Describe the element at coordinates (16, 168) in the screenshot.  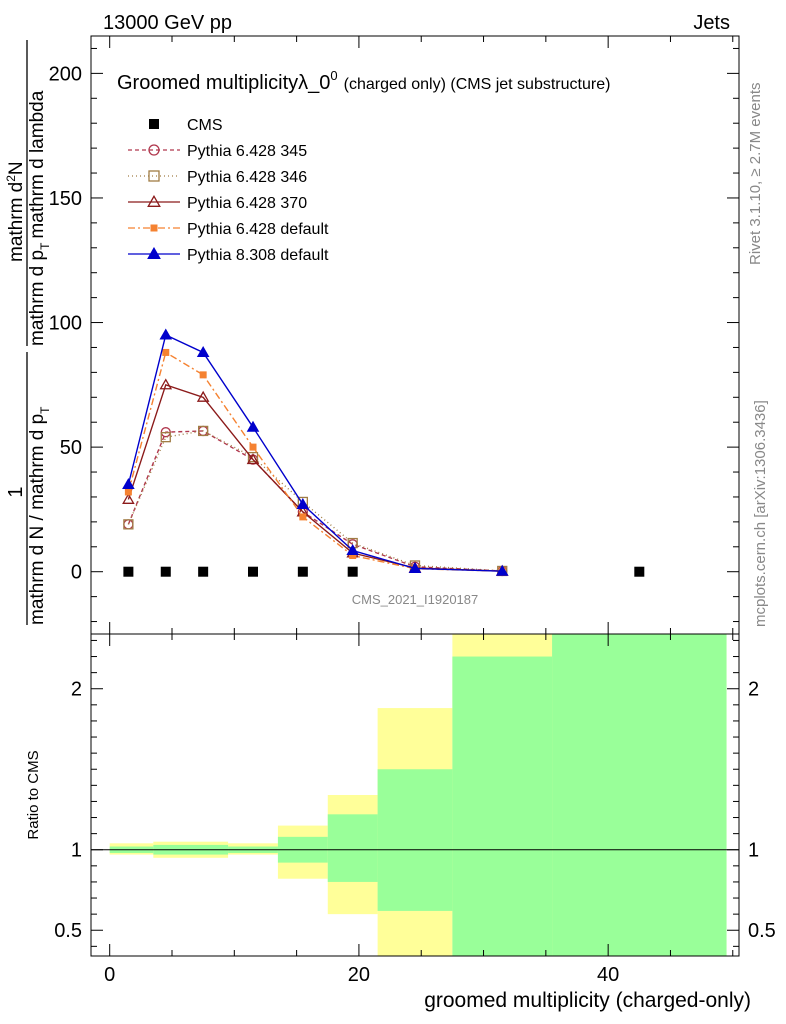
I see `ylabel-numer-2-tail: N` at that location.